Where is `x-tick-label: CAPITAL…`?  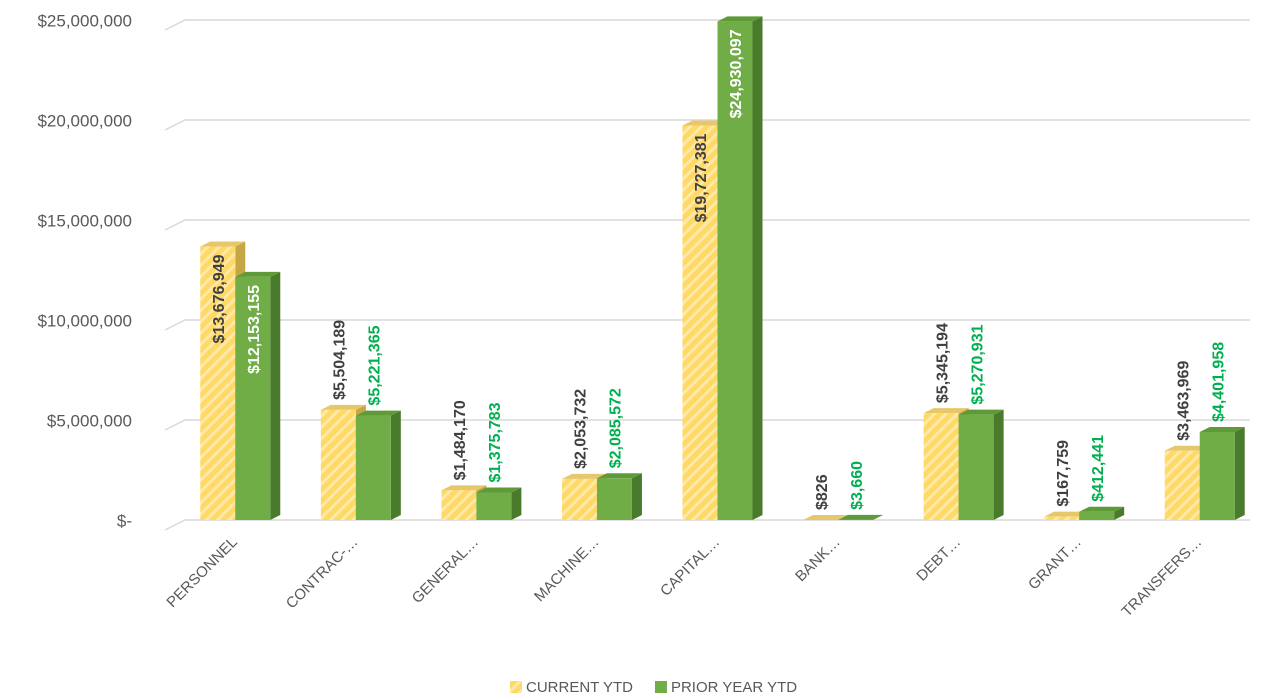 x-tick-label: CAPITAL… is located at coordinates (690, 567).